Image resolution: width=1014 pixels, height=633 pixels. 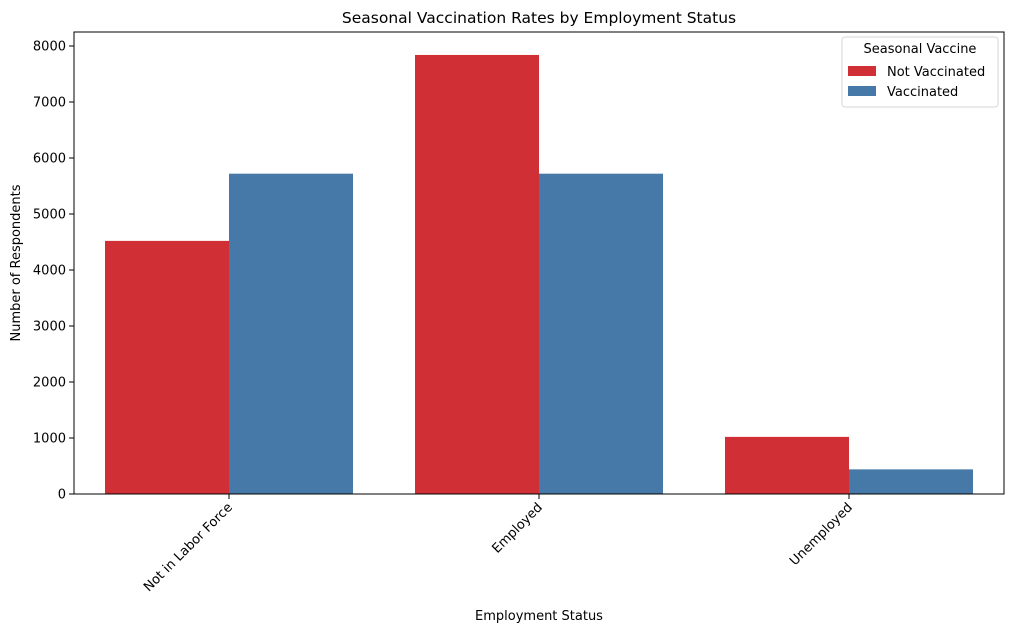 What do you see at coordinates (49, 215) in the screenshot?
I see `y-tick-label: 5000` at bounding box center [49, 215].